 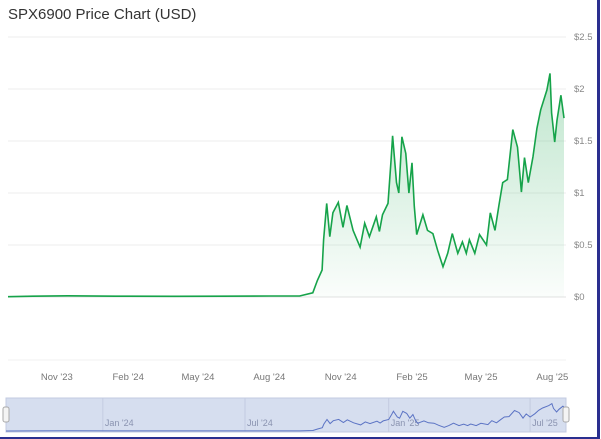 What do you see at coordinates (583, 37) in the screenshot?
I see `y-tick-label: $2.5` at bounding box center [583, 37].